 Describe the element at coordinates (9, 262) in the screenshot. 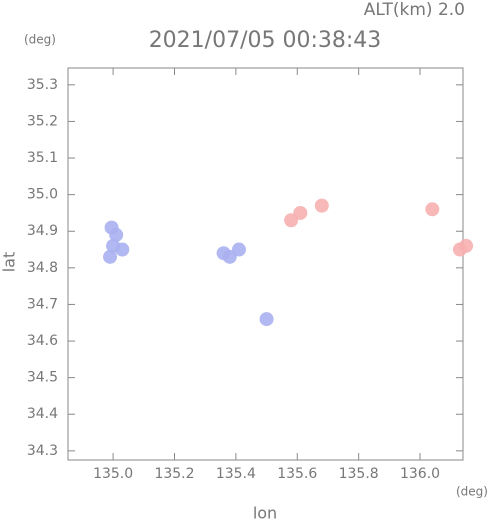

I see `y-axis-label: lat` at that location.